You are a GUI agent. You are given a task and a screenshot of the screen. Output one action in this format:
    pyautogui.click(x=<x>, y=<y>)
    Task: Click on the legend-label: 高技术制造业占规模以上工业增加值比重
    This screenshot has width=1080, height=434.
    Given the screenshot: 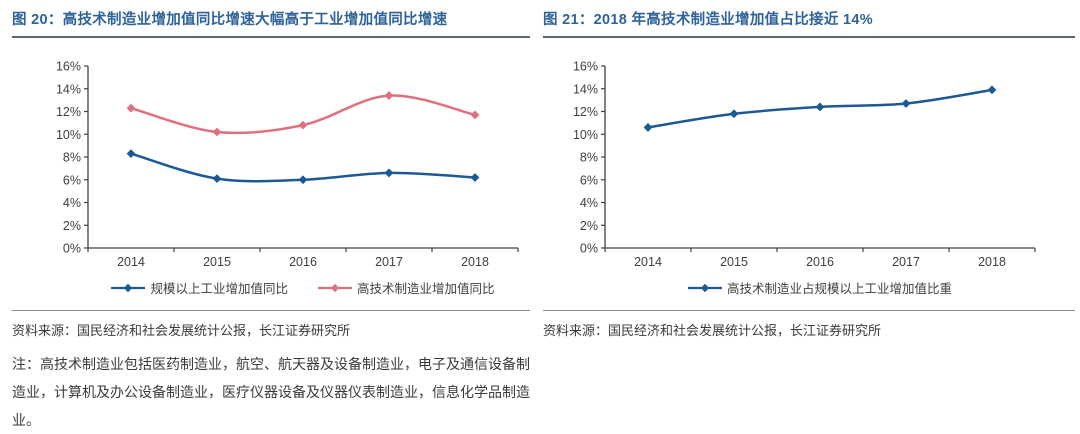 What is the action you would take?
    pyautogui.click(x=839, y=289)
    